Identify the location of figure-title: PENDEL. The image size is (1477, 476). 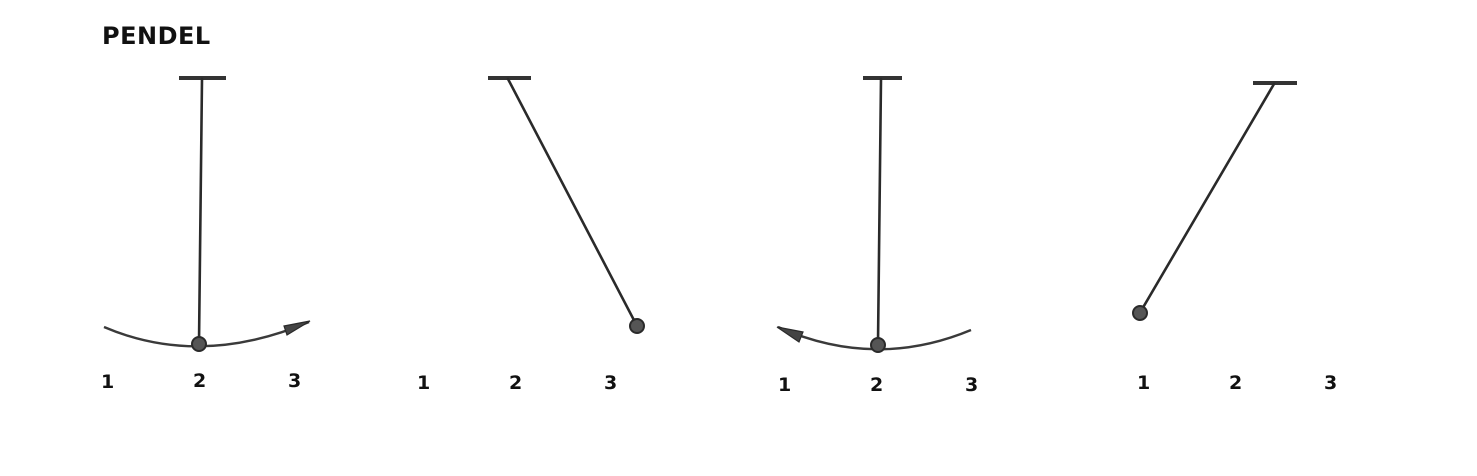
(156, 36).